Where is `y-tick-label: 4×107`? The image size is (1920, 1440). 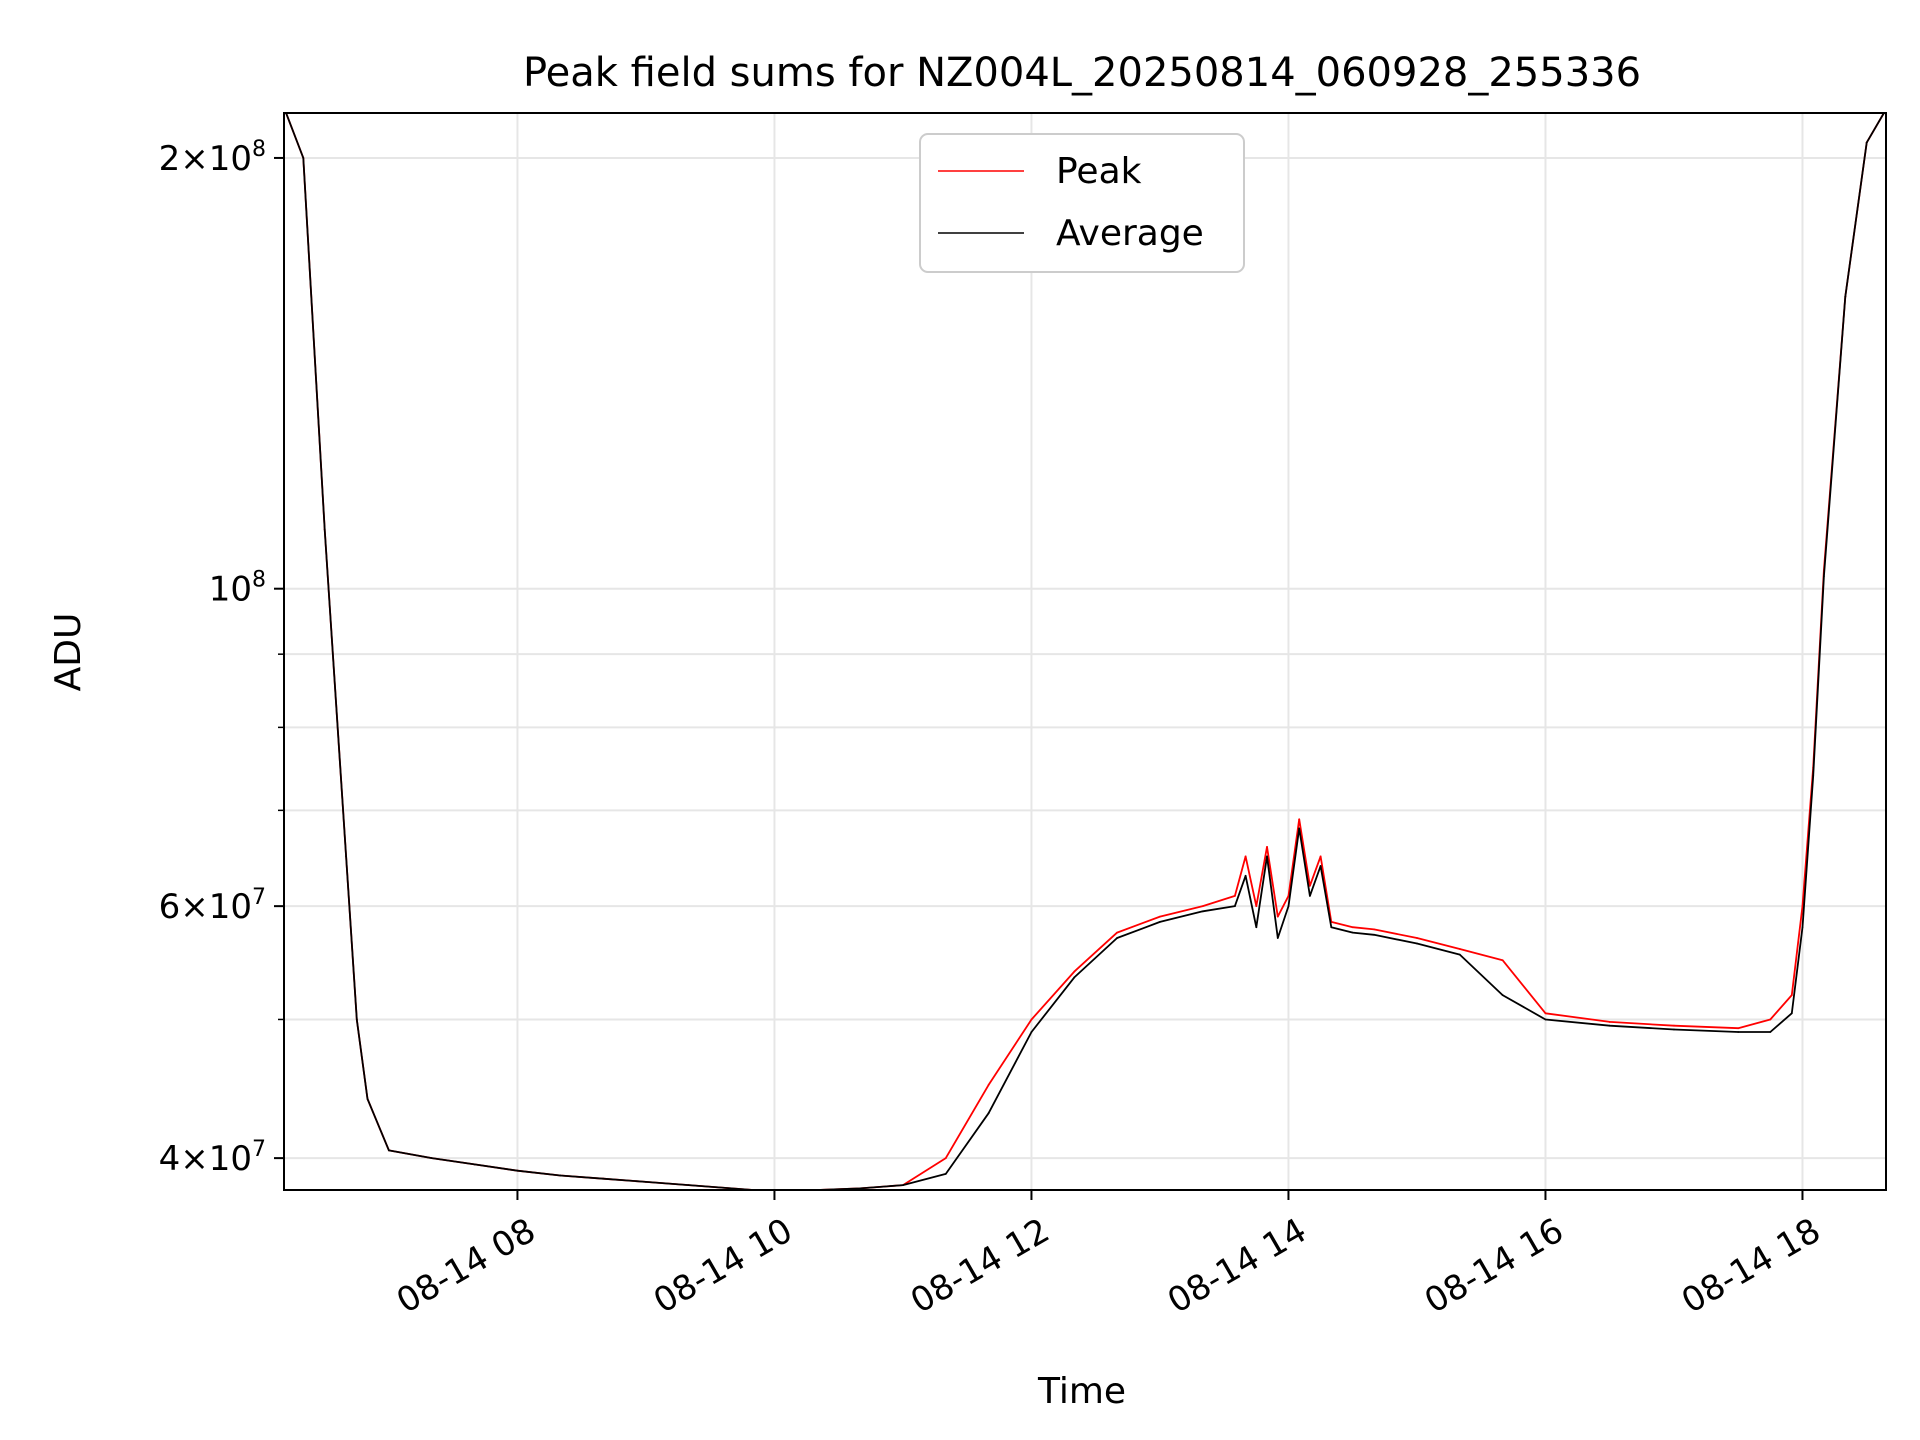 y-tick-label: 4×107 is located at coordinates (212, 1158).